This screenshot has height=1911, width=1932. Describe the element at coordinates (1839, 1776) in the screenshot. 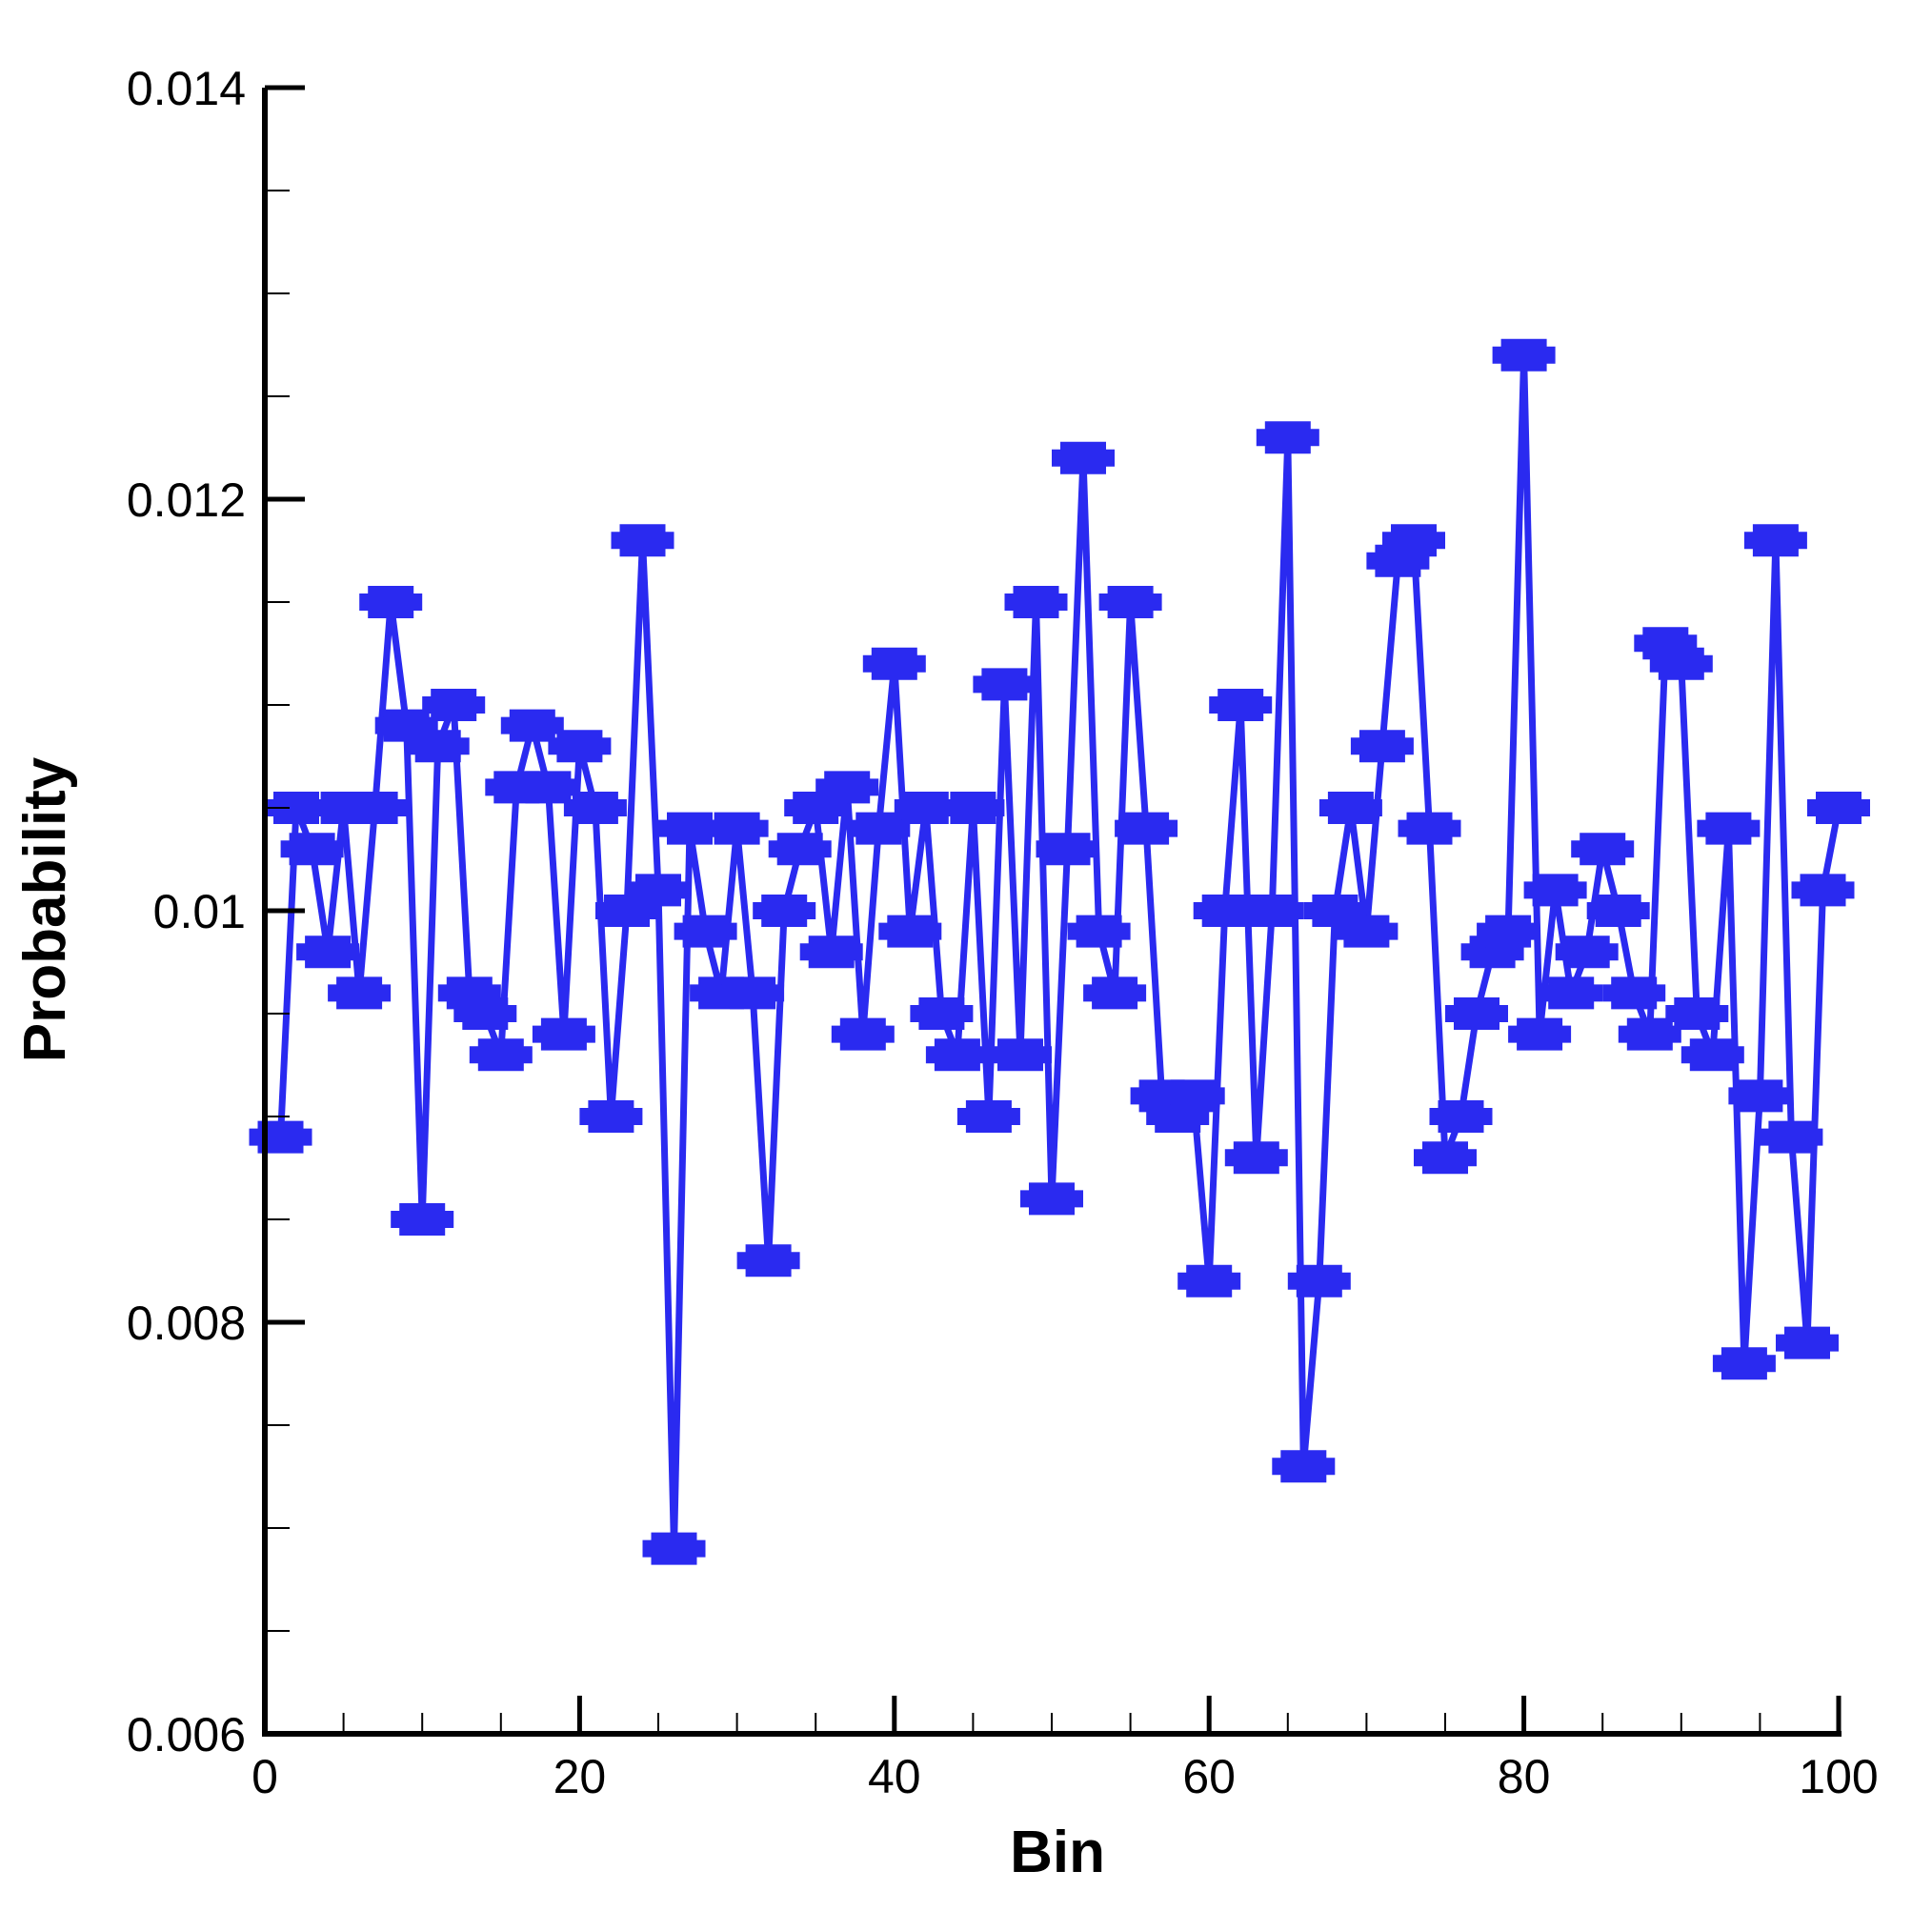

I see `x-tick-label: 100` at that location.